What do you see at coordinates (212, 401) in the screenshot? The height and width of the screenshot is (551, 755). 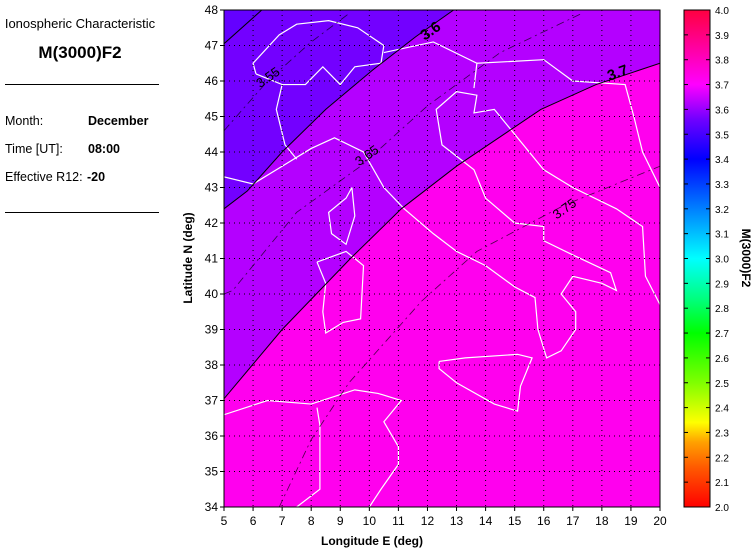 I see `y-tick-label: 37` at bounding box center [212, 401].